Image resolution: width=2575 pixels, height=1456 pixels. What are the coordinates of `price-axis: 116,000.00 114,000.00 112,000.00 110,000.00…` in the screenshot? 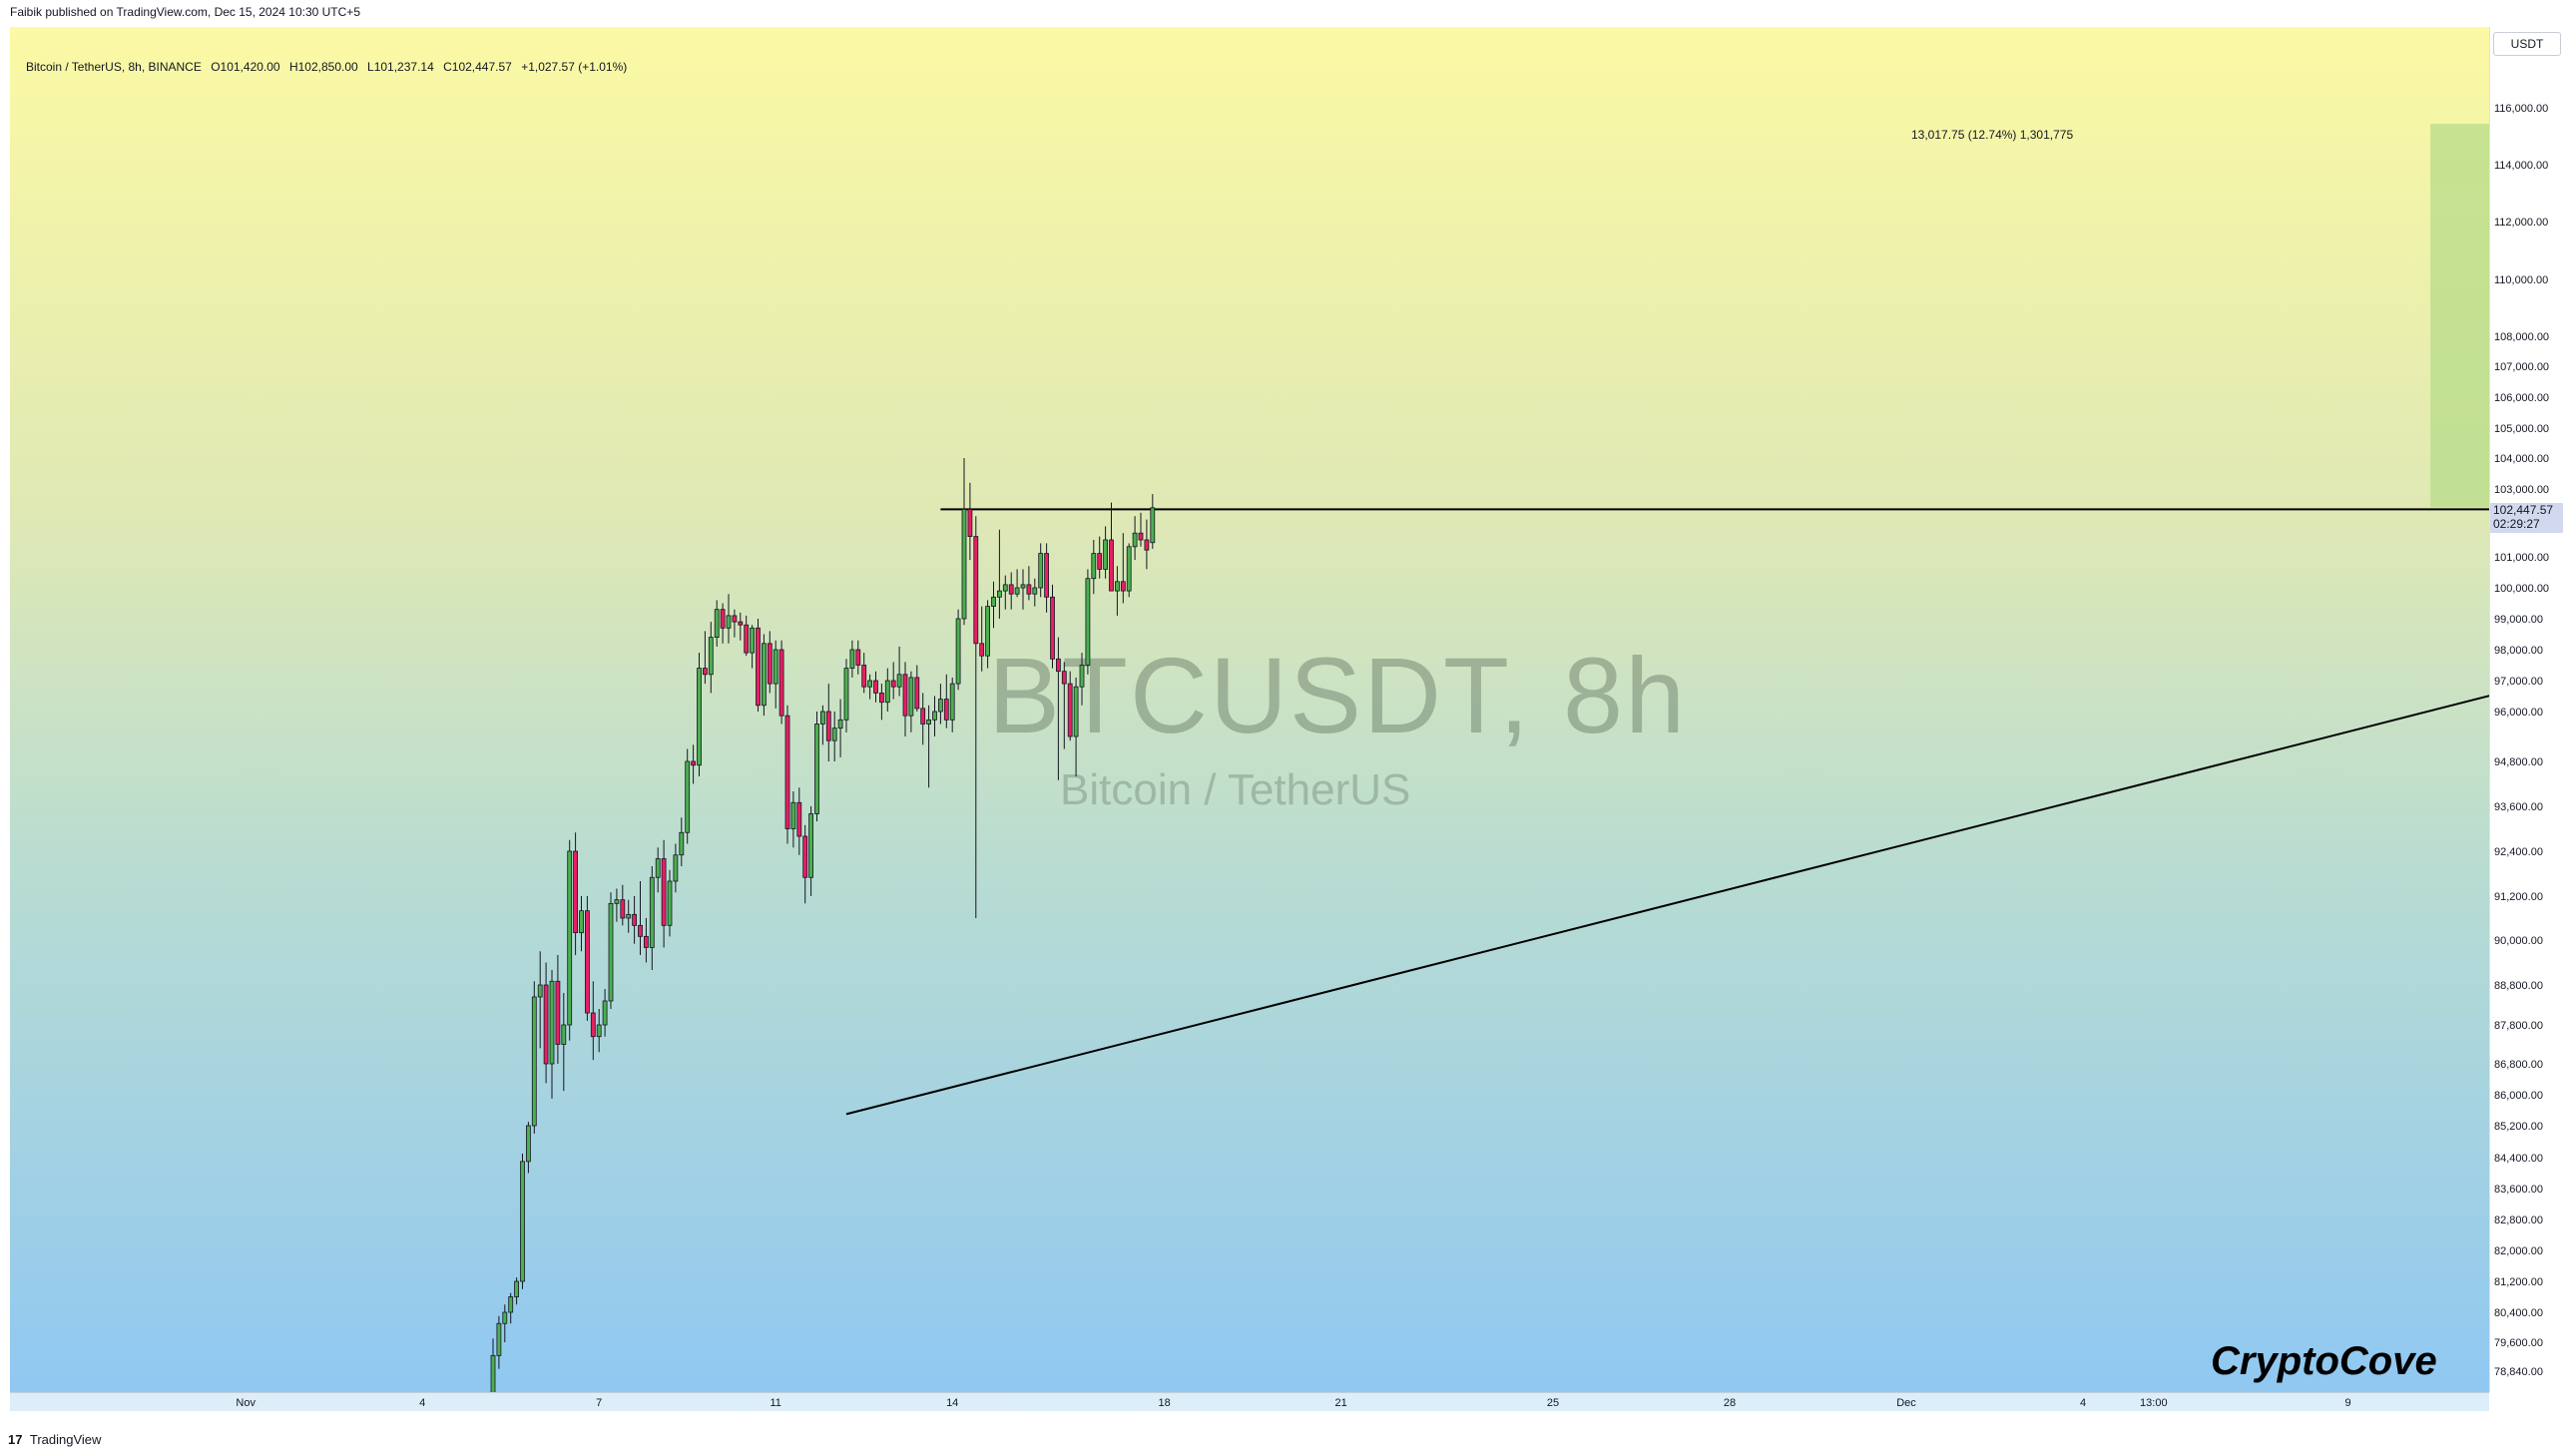 It's located at (2532, 709).